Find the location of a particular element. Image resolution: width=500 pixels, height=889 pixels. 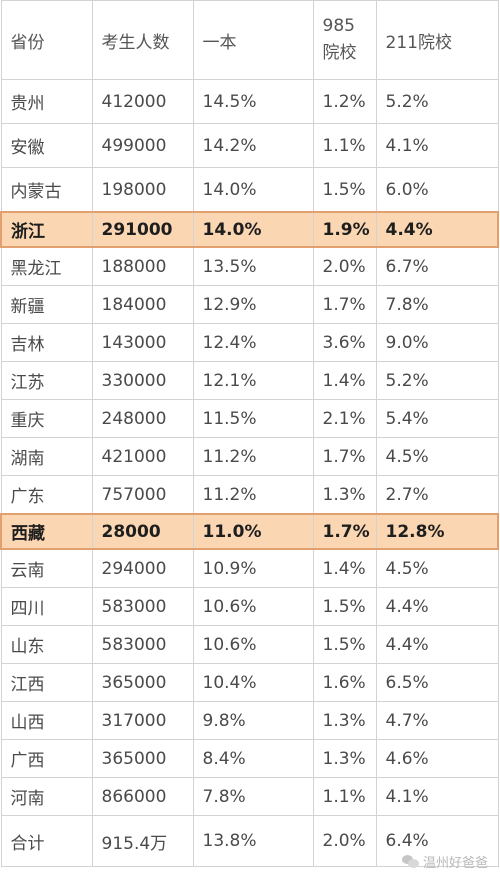

table-row: 新疆 184000 12.9% 1.7% 7.8% is located at coordinates (249, 304).